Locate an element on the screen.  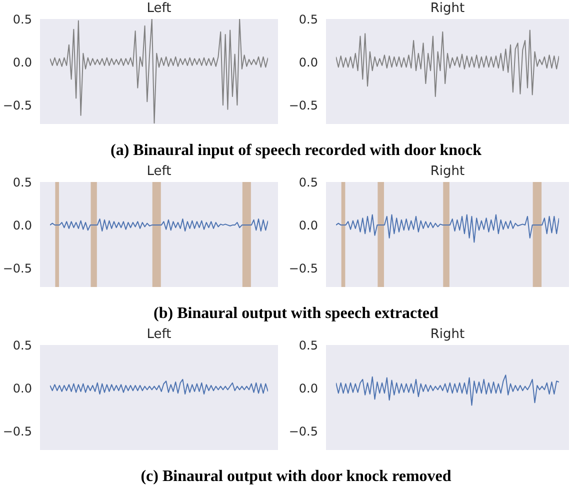
text: (a) Binaural input of speech recorded with door knock is located at coordinates (296, 151).